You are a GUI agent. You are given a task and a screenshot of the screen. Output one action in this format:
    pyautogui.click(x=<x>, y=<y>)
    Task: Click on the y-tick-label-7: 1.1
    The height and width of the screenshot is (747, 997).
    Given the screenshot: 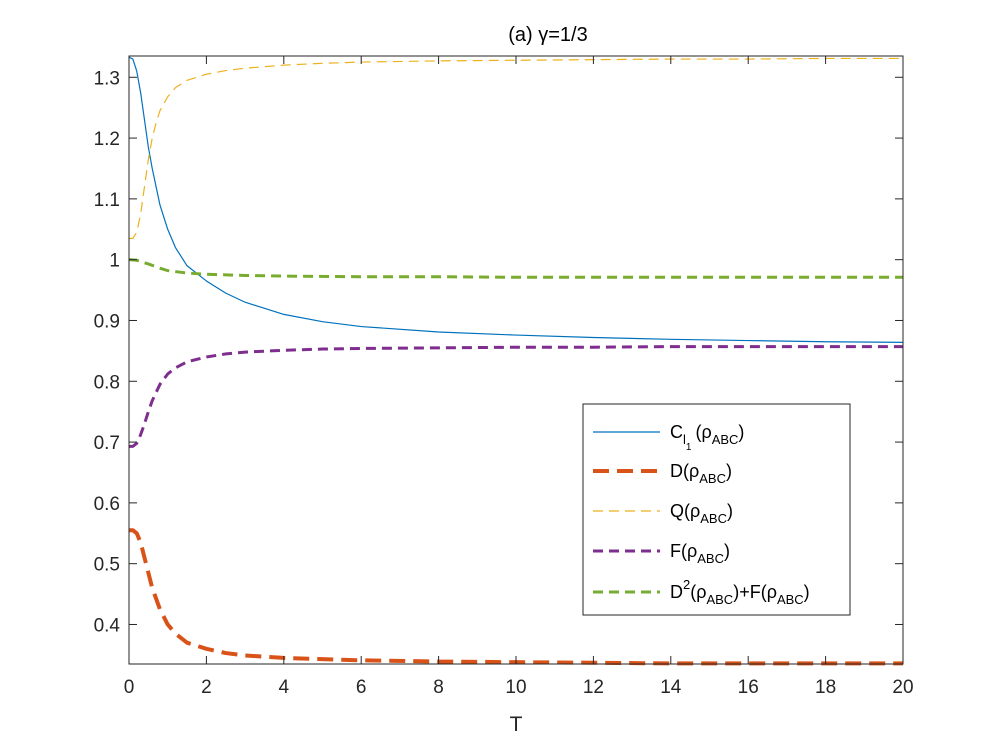 What is the action you would take?
    pyautogui.click(x=107, y=200)
    